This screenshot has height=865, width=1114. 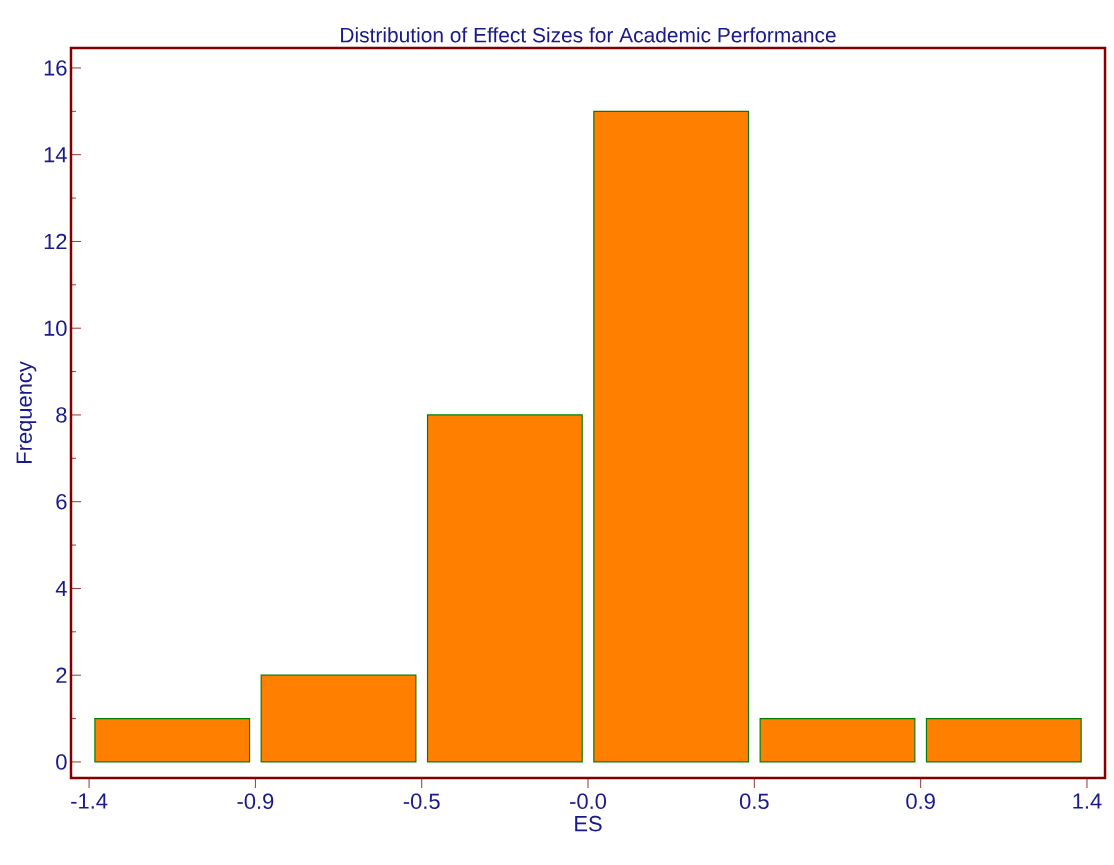 I want to click on y-axis-title: Frequency, so click(x=26, y=412).